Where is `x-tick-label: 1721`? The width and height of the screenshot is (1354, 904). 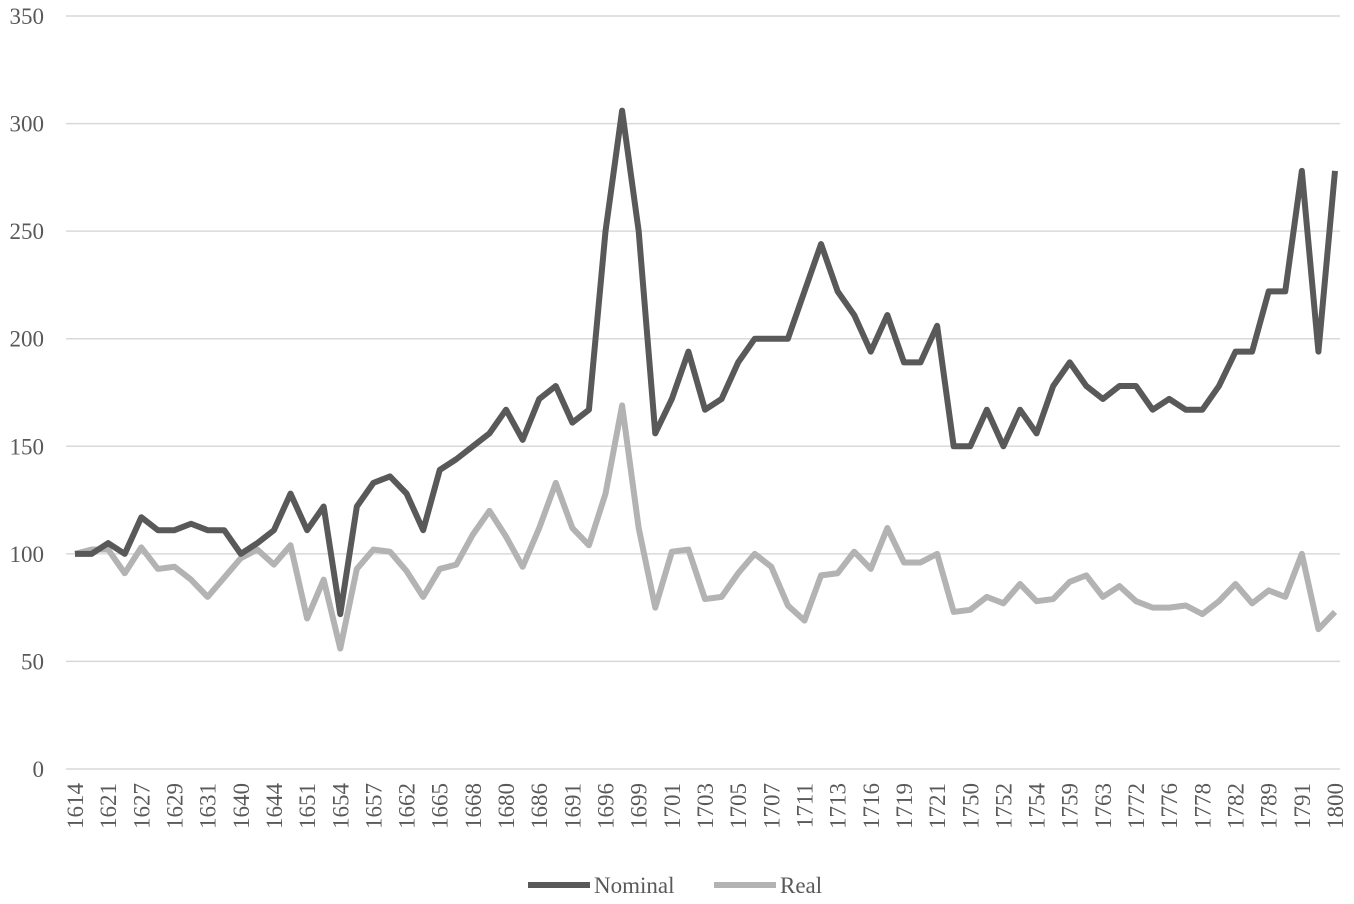 x-tick-label: 1721 is located at coordinates (937, 806).